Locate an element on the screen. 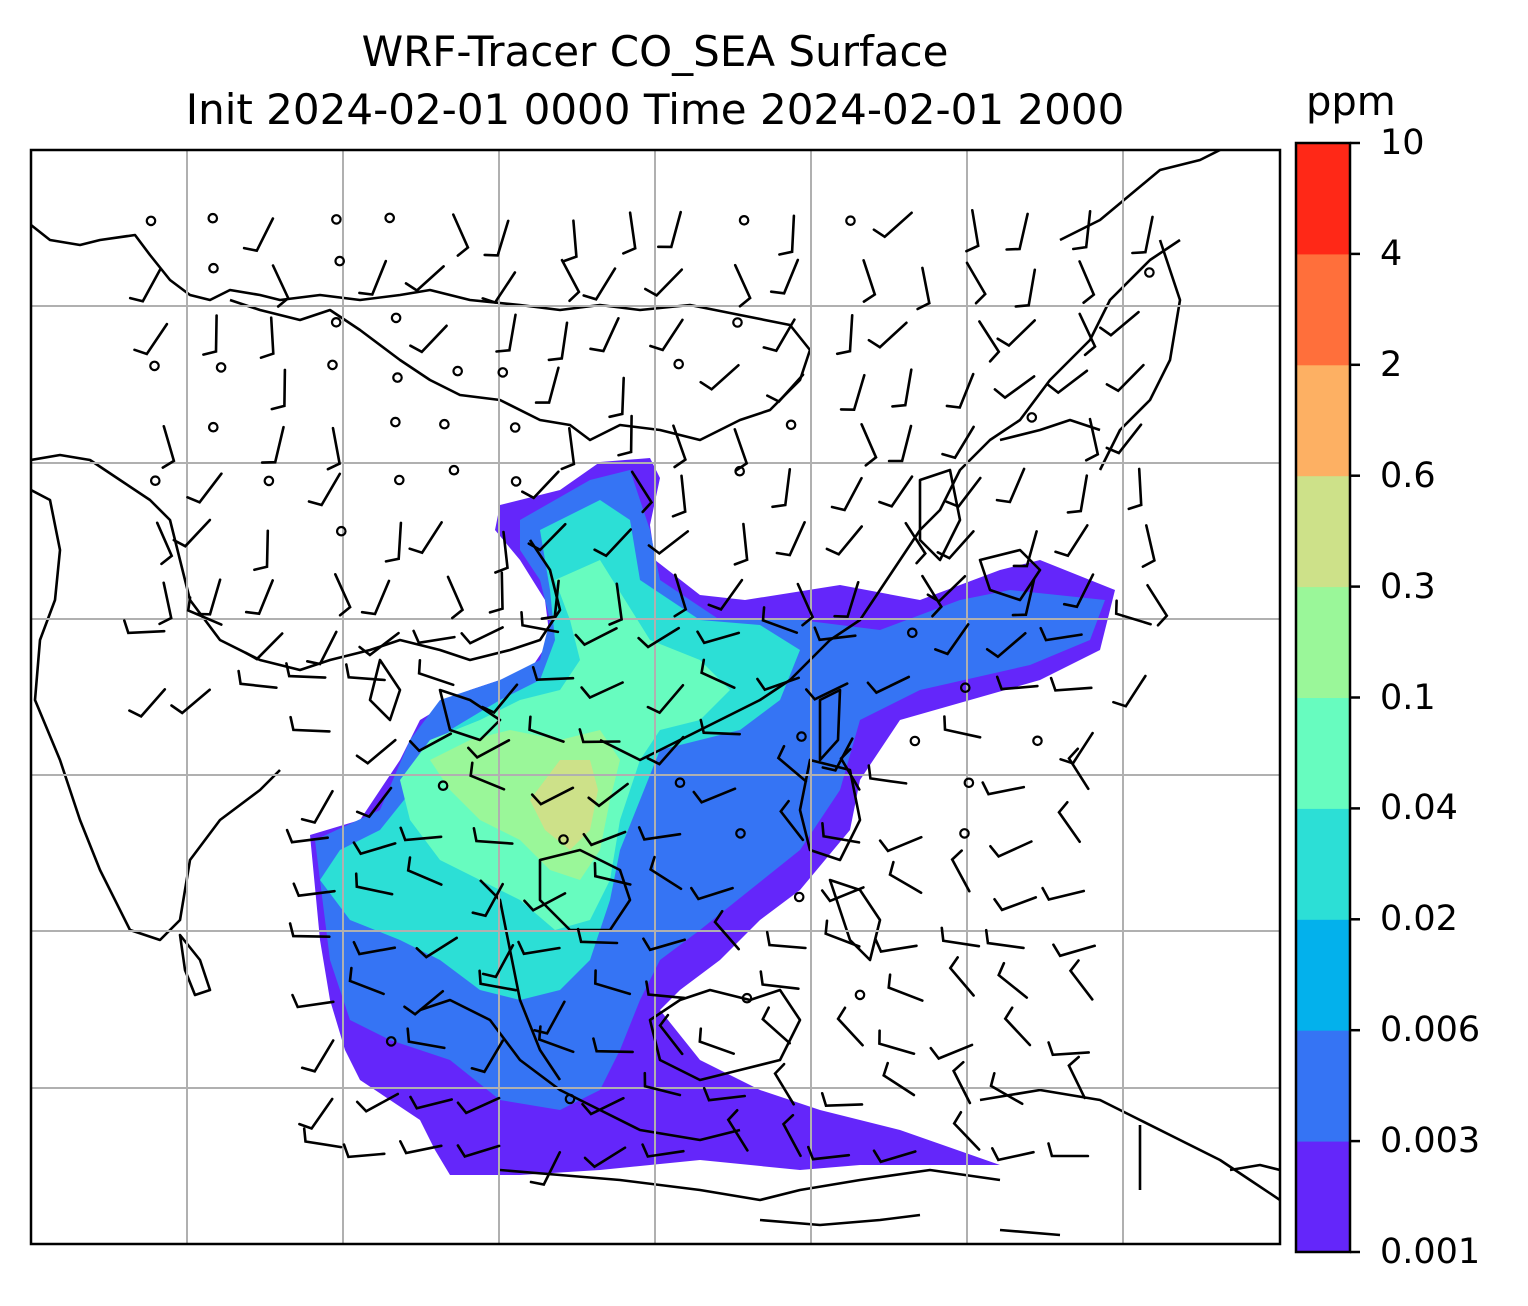  colorbar-units: ppm is located at coordinates (1351, 102).